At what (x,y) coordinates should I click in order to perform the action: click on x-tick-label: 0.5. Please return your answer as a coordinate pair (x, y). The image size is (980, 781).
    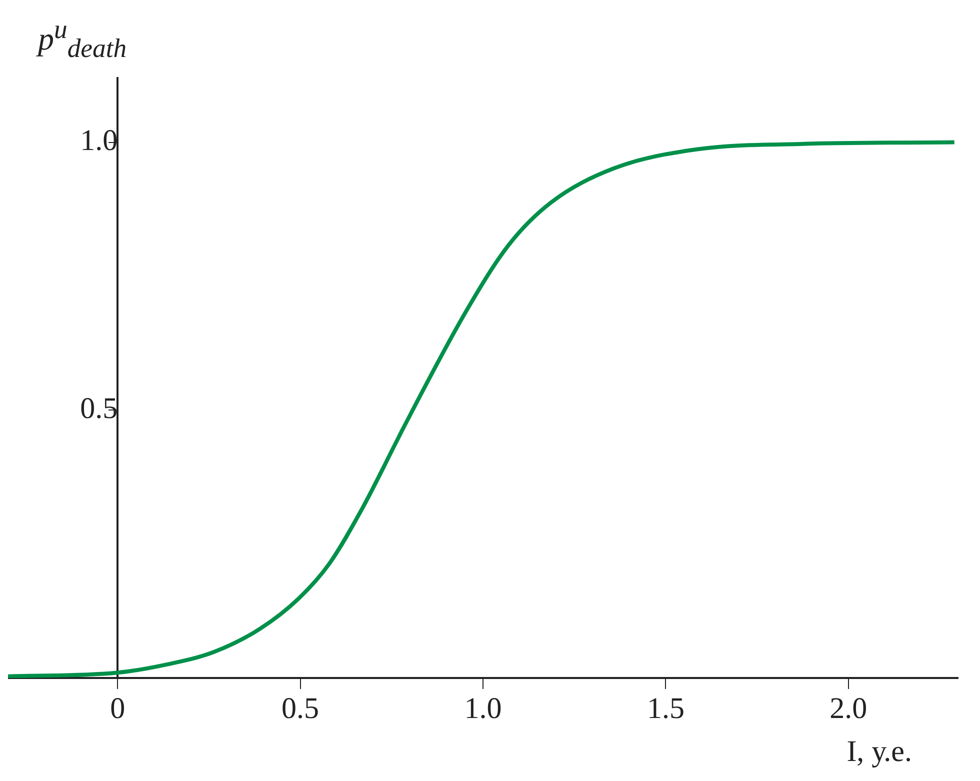
    Looking at the image, I should click on (301, 708).